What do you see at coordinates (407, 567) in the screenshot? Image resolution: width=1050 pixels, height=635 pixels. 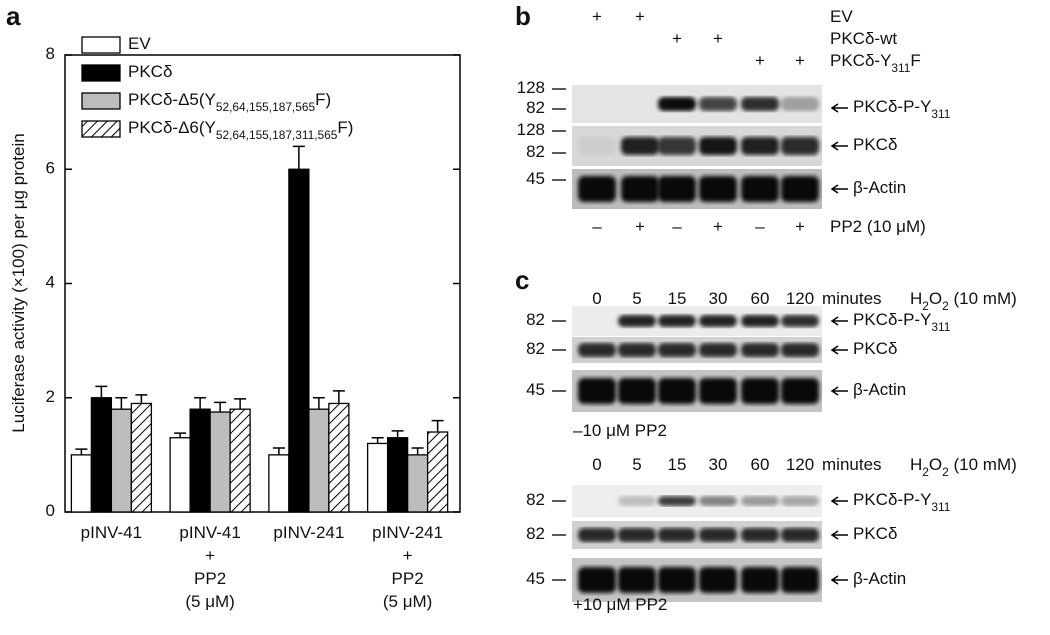 I see `x-tick-label: pINV-241 + PP2 (5 μM)` at bounding box center [407, 567].